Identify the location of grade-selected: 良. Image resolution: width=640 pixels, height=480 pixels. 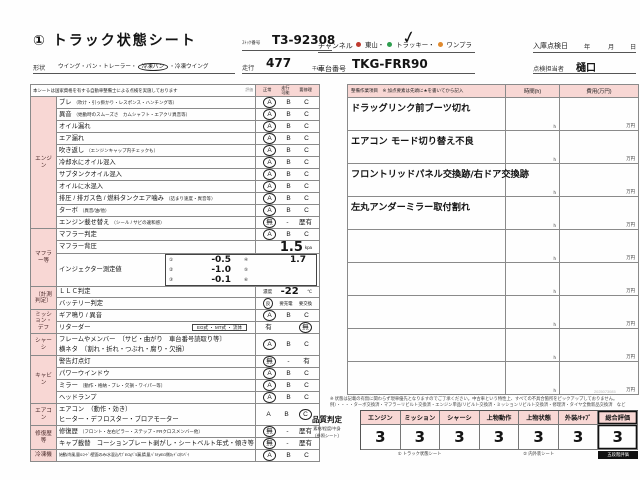
(268, 303).